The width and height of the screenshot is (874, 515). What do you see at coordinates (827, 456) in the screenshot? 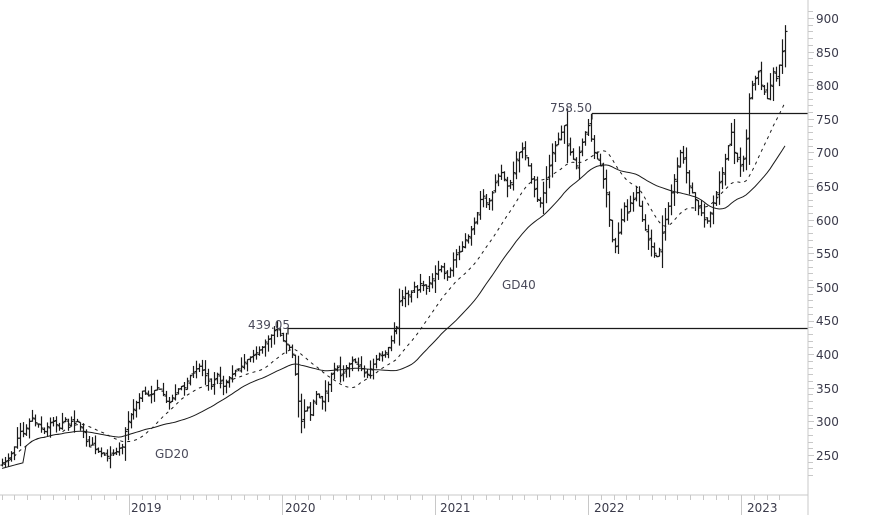
I see `y-label-250: 250` at bounding box center [827, 456].